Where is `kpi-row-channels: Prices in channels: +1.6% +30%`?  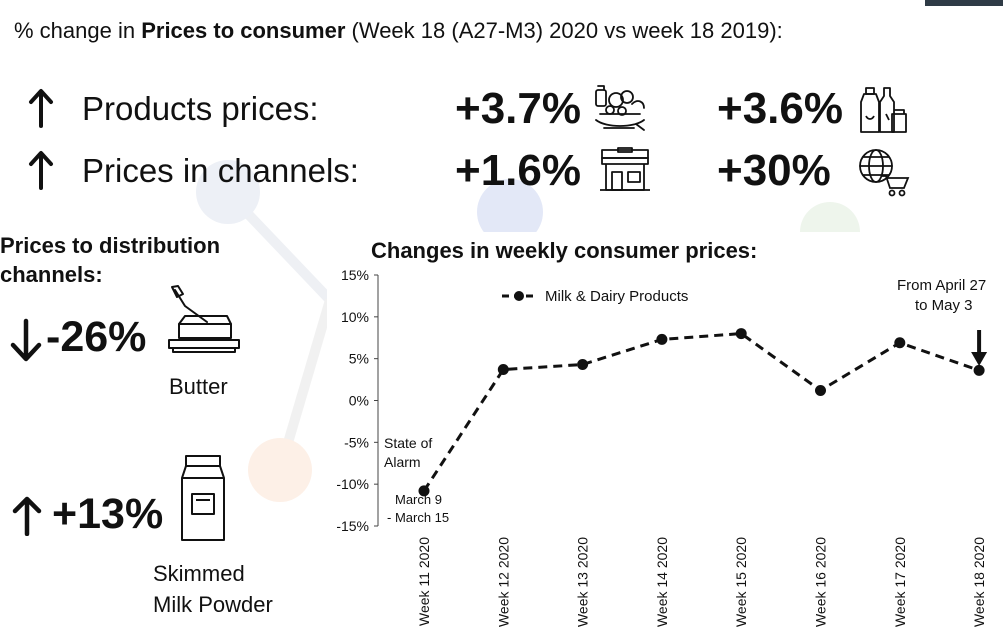
kpi-row-channels: Prices in channels: +1.6% +30% is located at coordinates (501, 171).